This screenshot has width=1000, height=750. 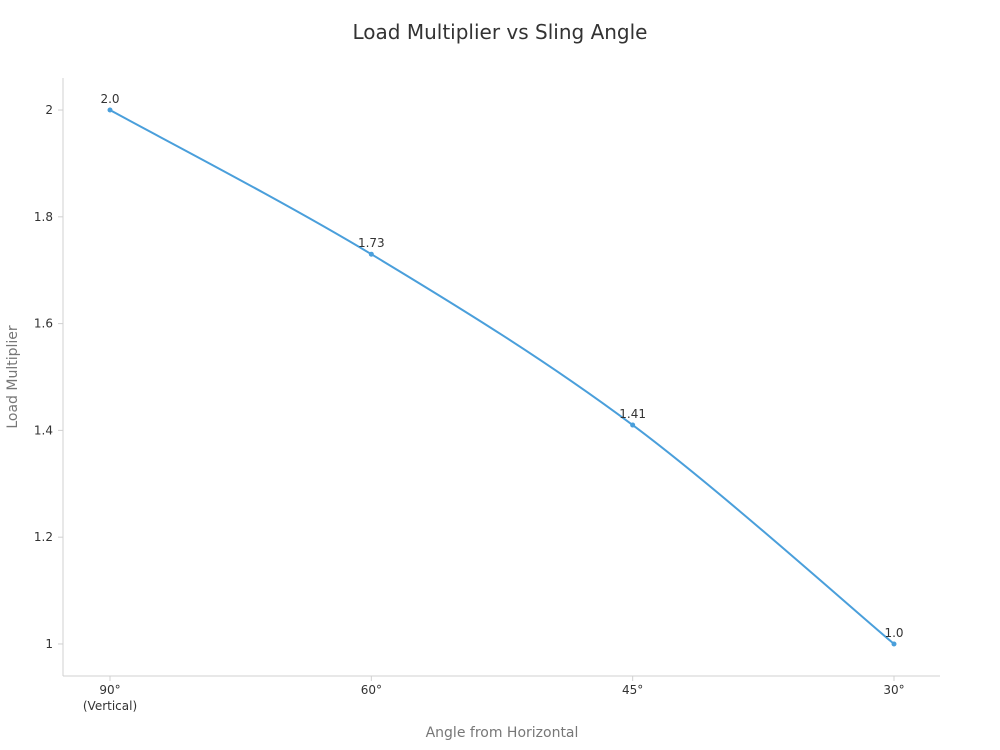 What do you see at coordinates (893, 633) in the screenshot?
I see `data-label: 1.0` at bounding box center [893, 633].